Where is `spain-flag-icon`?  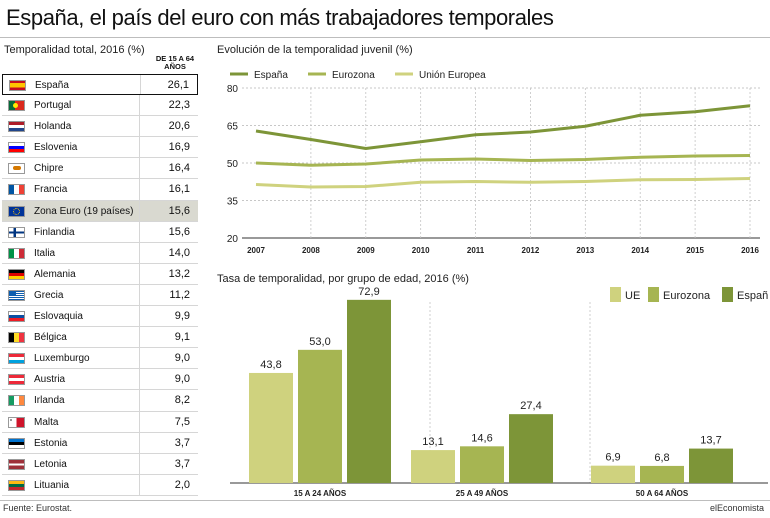 spain-flag-icon is located at coordinates (17, 85).